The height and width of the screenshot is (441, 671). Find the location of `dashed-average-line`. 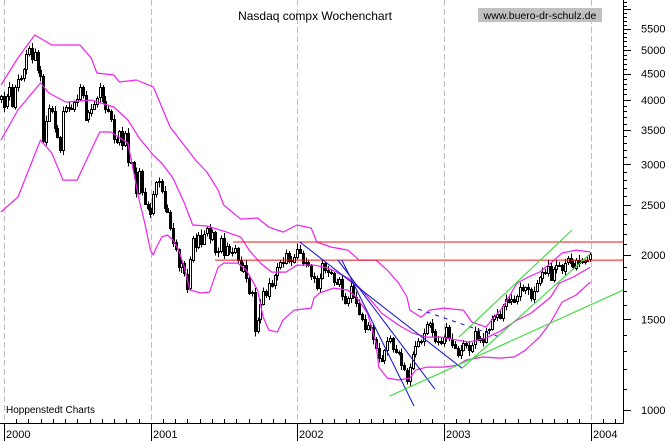

dashed-average-line is located at coordinates (459, 323).